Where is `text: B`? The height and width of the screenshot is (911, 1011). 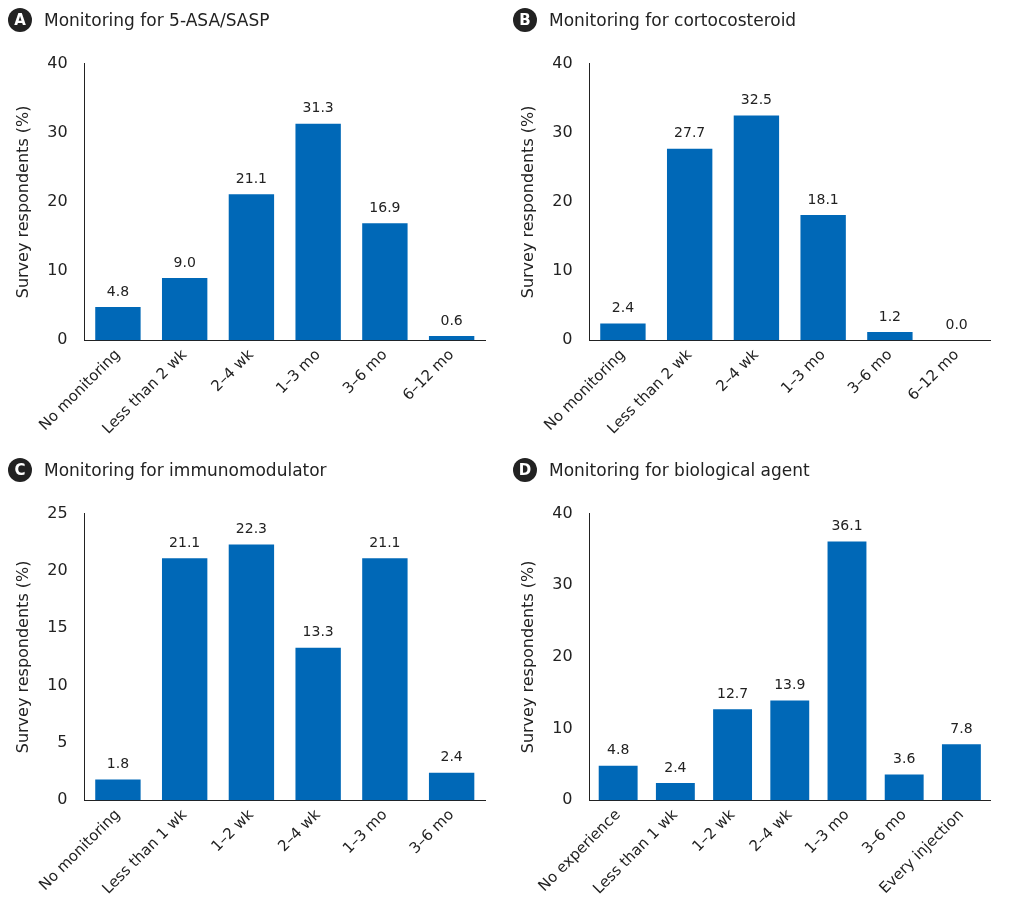
text: B is located at coordinates (525, 20).